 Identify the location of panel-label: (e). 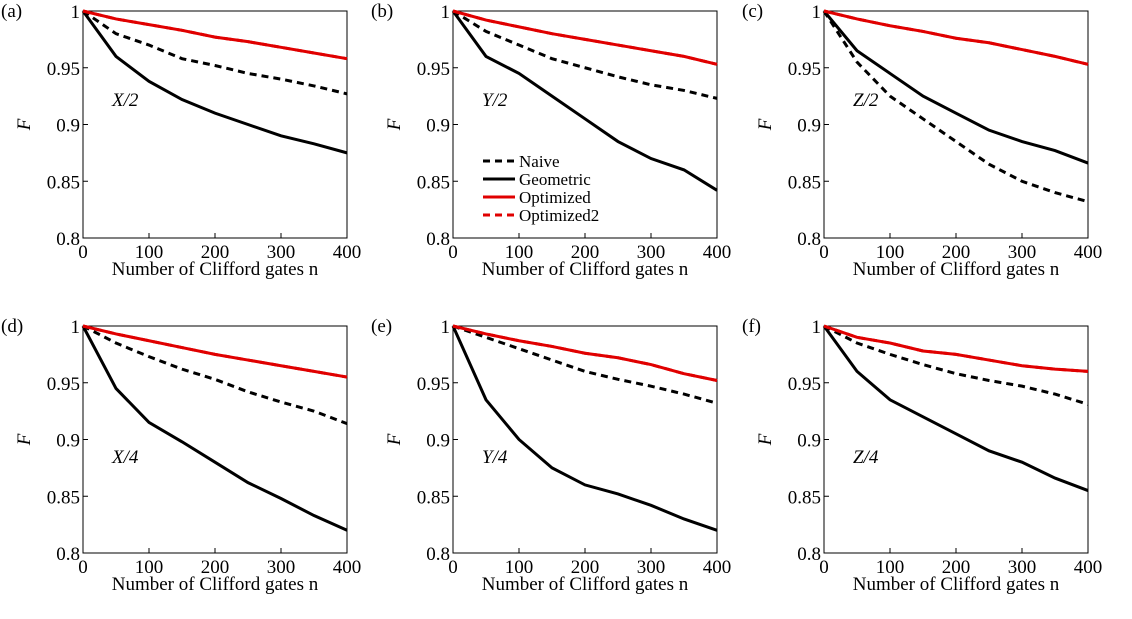
(381, 326).